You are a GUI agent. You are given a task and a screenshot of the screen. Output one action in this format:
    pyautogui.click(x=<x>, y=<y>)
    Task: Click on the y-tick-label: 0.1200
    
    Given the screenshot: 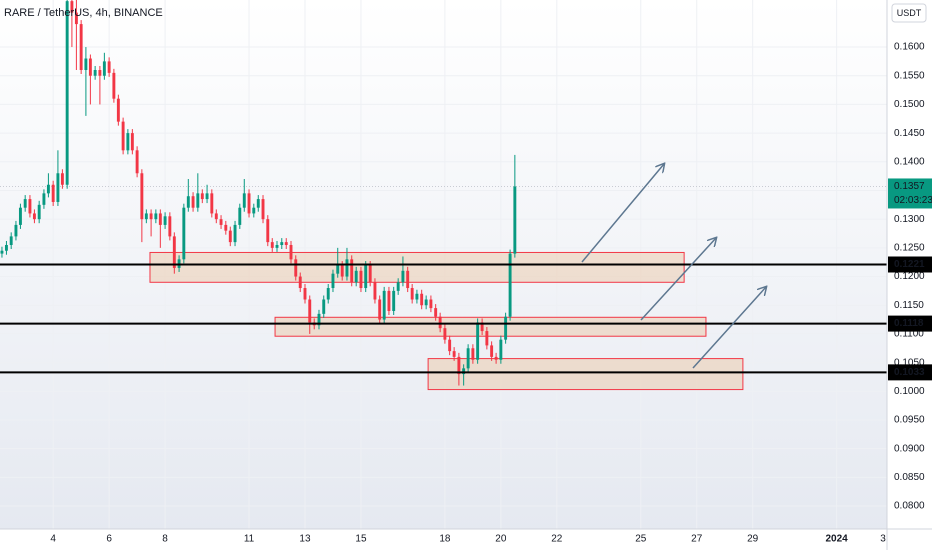 What is the action you would take?
    pyautogui.click(x=909, y=276)
    